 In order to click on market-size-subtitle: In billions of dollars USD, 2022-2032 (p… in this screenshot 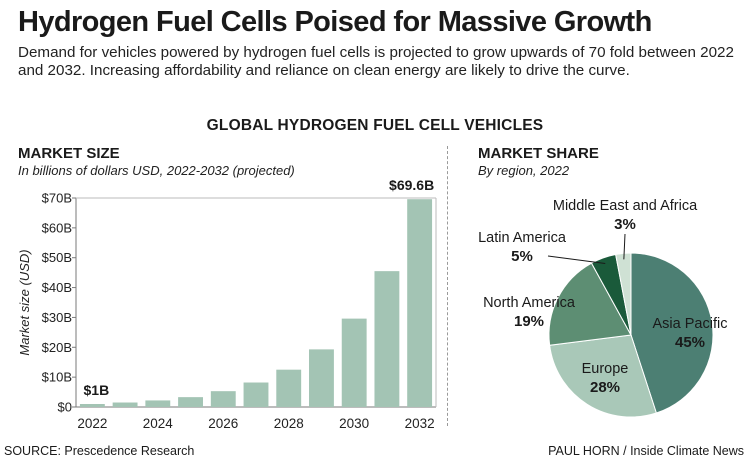, I will do `click(156, 170)`.